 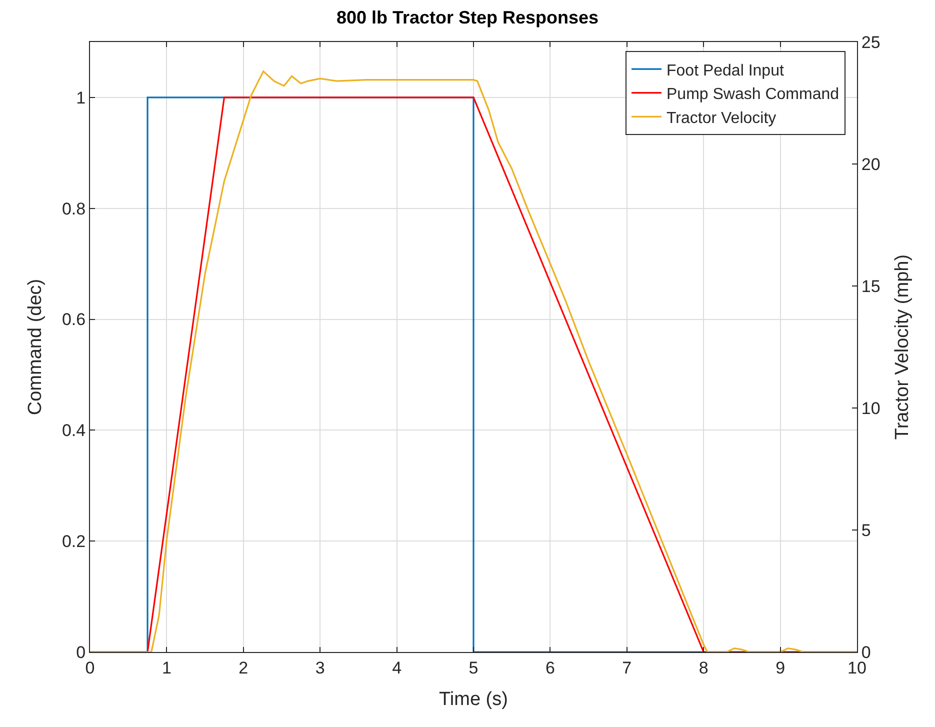 What do you see at coordinates (870, 42) in the screenshot?
I see `y2-tick-label: 25` at bounding box center [870, 42].